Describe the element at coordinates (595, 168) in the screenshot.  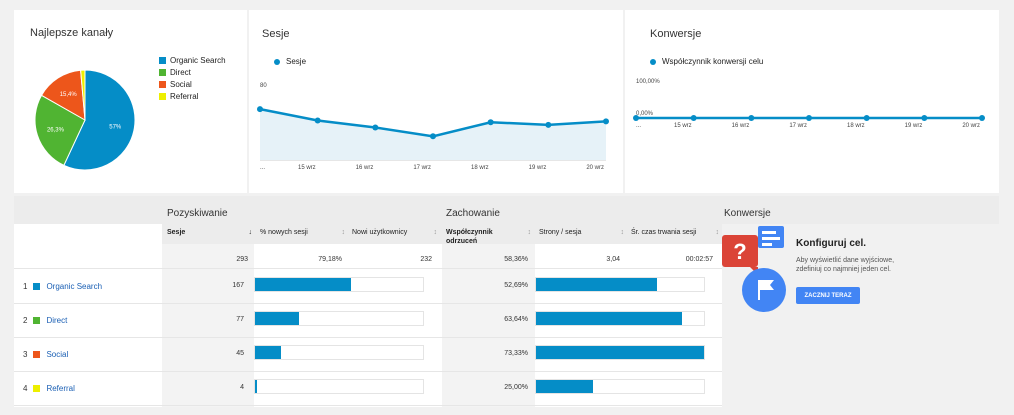
I see `x-tick-label: 20 wrz` at that location.